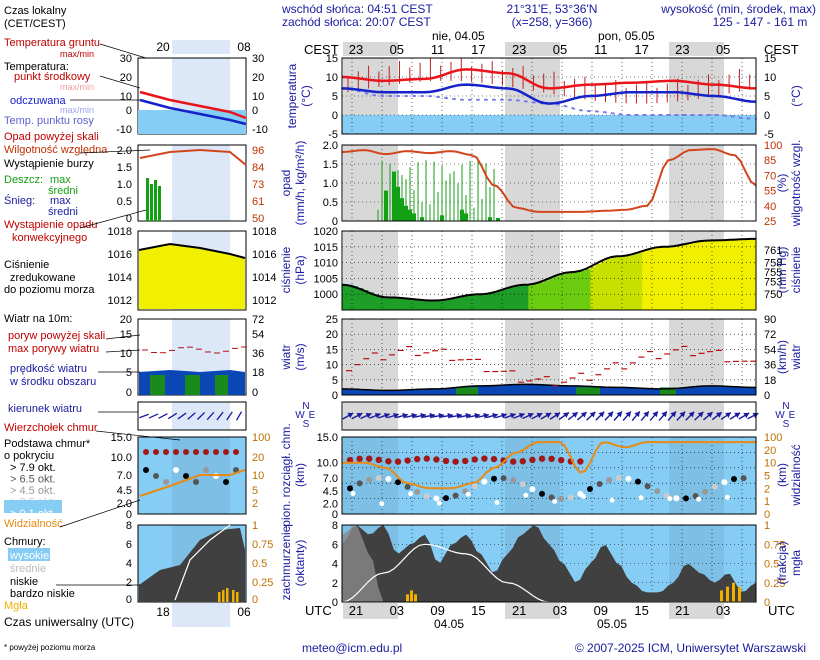 This screenshot has height=660, width=820. What do you see at coordinates (332, 59) in the screenshot?
I see `y-tick: 15` at bounding box center [332, 59].